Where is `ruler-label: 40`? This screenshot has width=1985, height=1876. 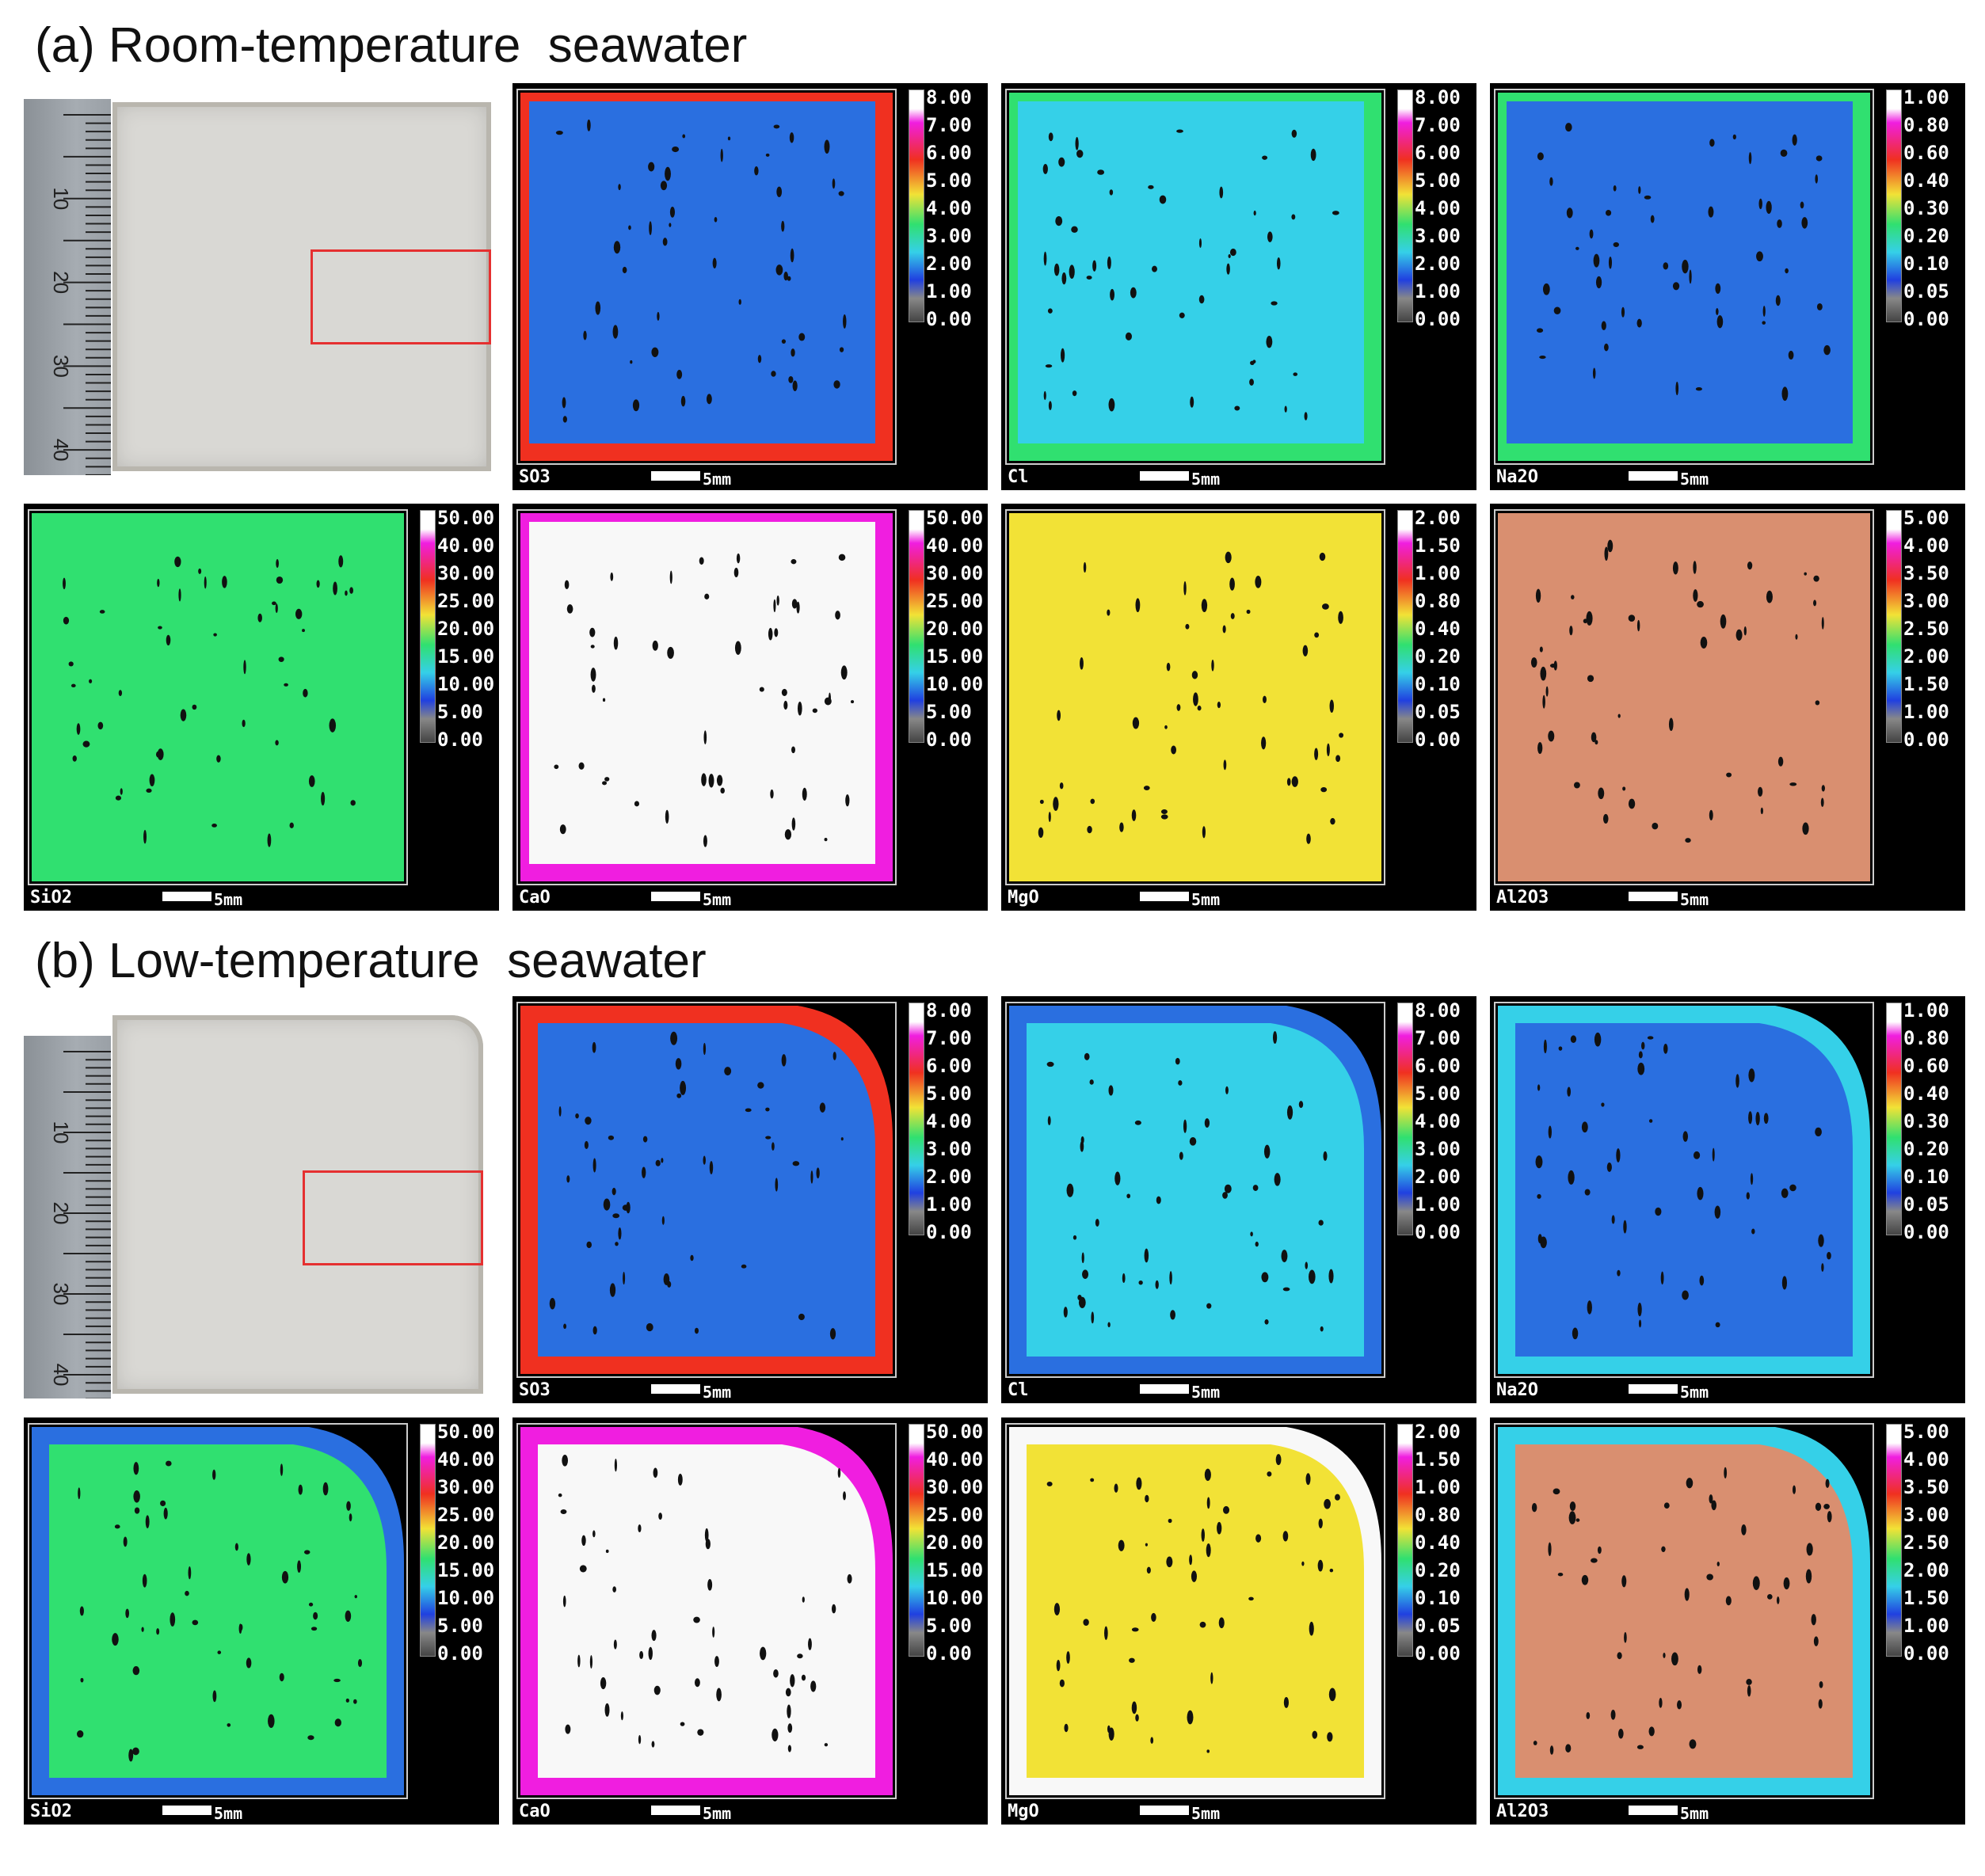 ruler-label: 40 is located at coordinates (61, 451).